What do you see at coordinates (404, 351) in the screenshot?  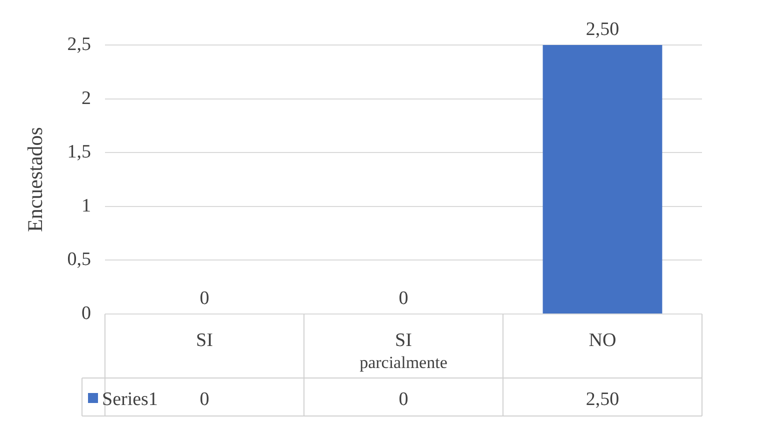 I see `x-tick-label: SI parcialmente` at bounding box center [404, 351].